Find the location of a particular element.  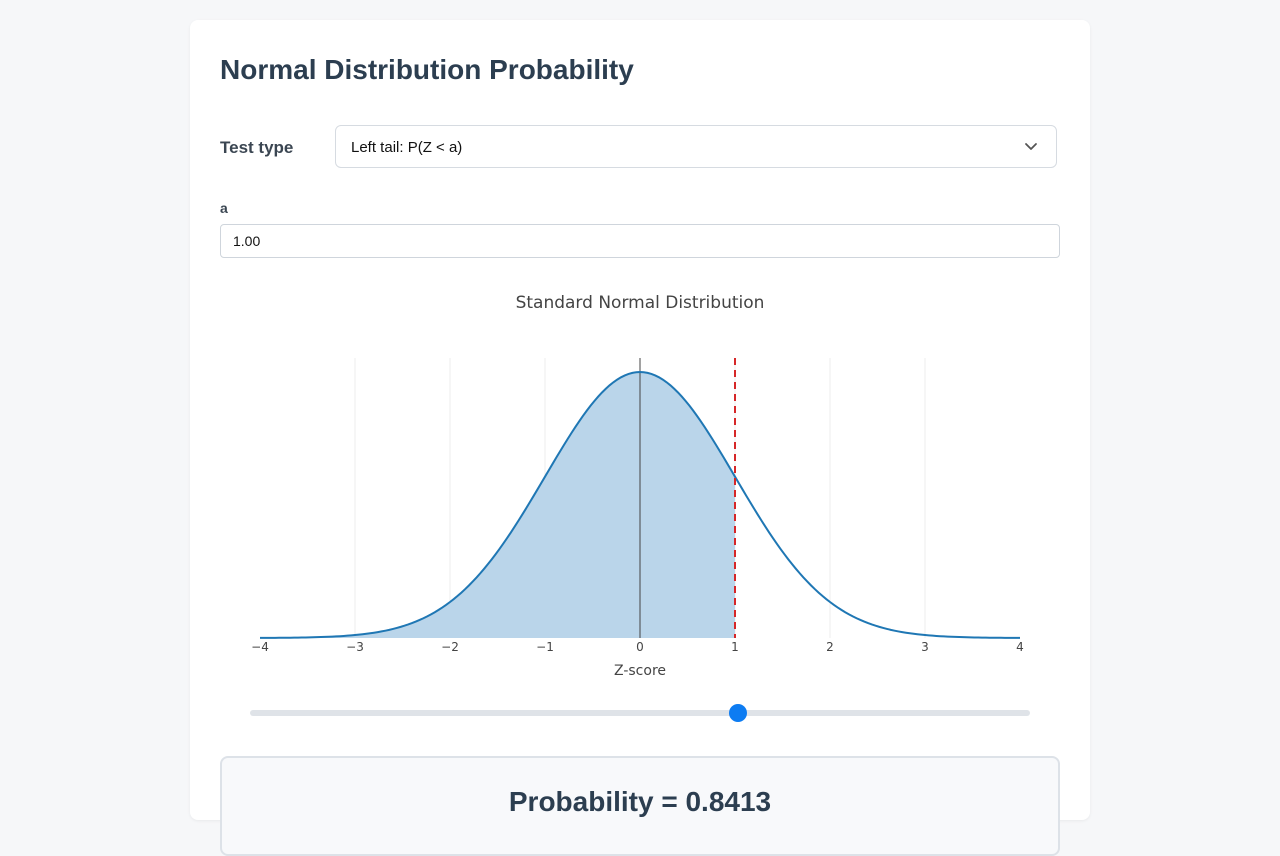

a-label: a is located at coordinates (224, 208).